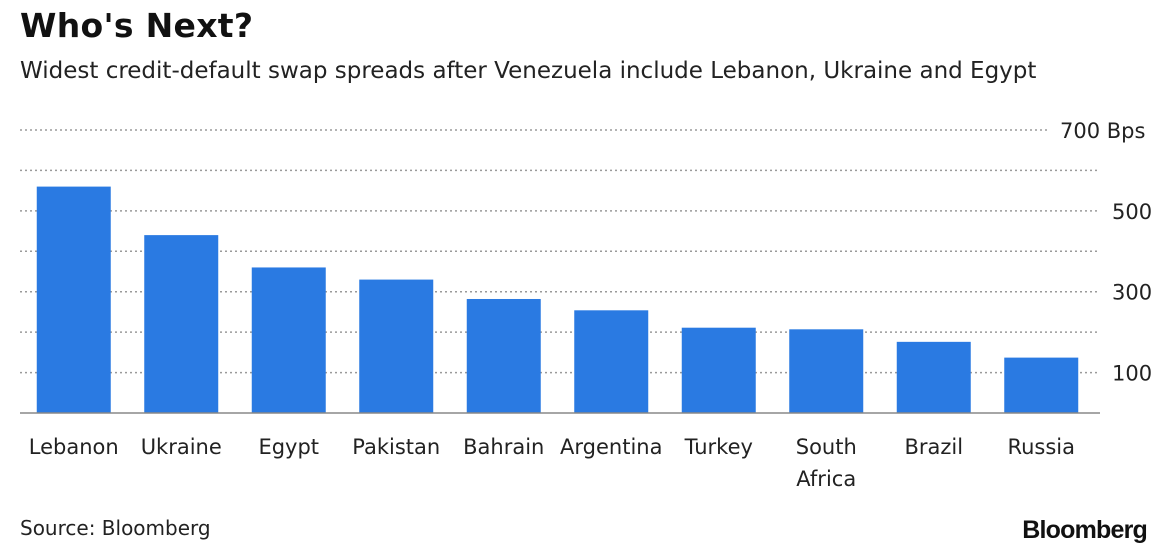 The image size is (1167, 559). I want to click on y-tick-label: 300, so click(1132, 293).